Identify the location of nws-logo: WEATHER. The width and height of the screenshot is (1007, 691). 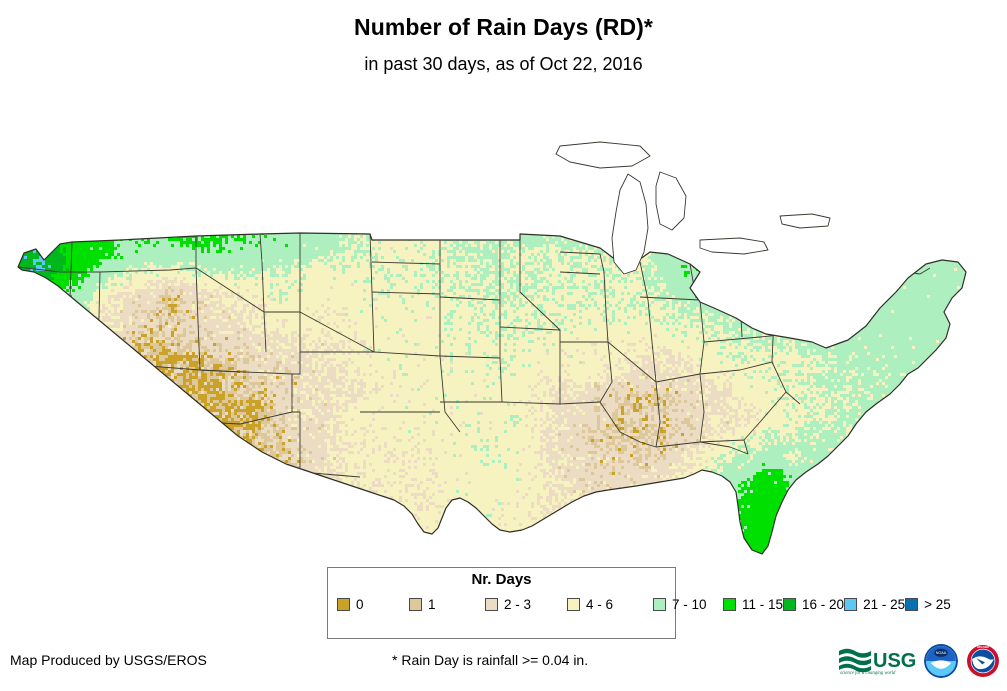
(983, 661).